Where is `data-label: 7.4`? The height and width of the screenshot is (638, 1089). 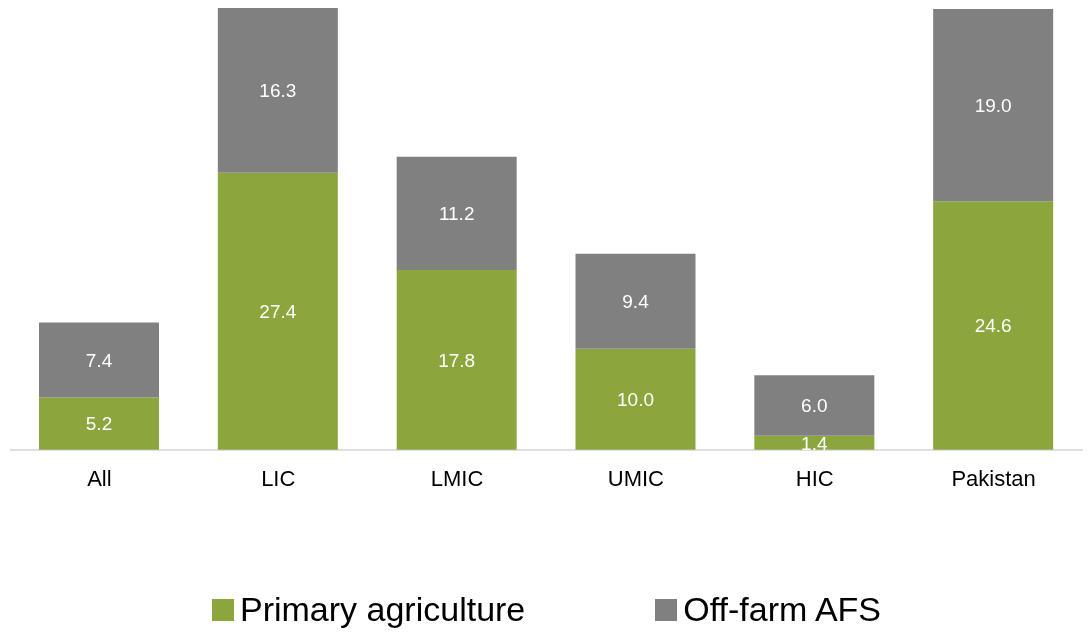
data-label: 7.4 is located at coordinates (99, 360).